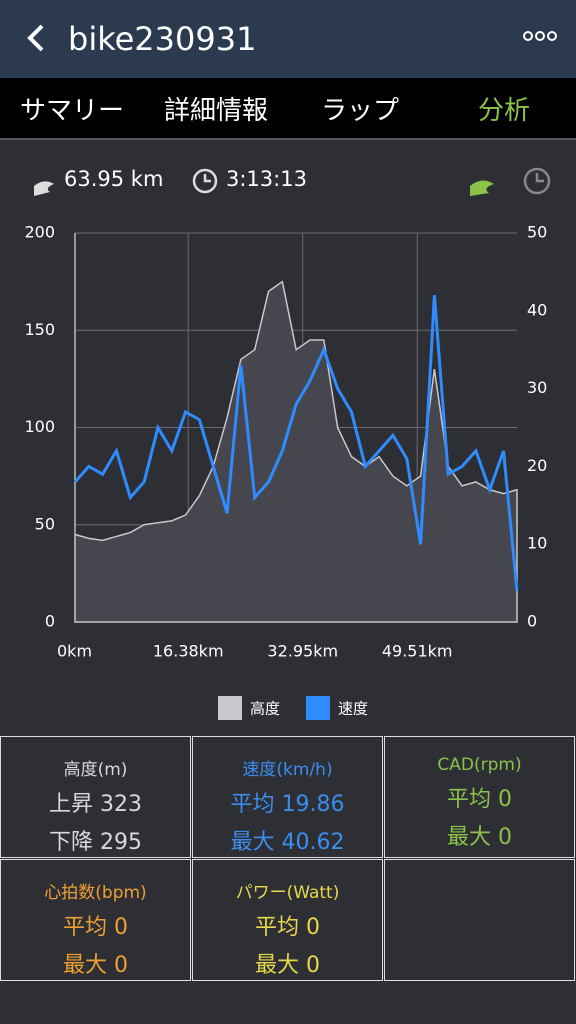 This screenshot has width=576, height=1024. I want to click on tab: ラップ, so click(359, 111).